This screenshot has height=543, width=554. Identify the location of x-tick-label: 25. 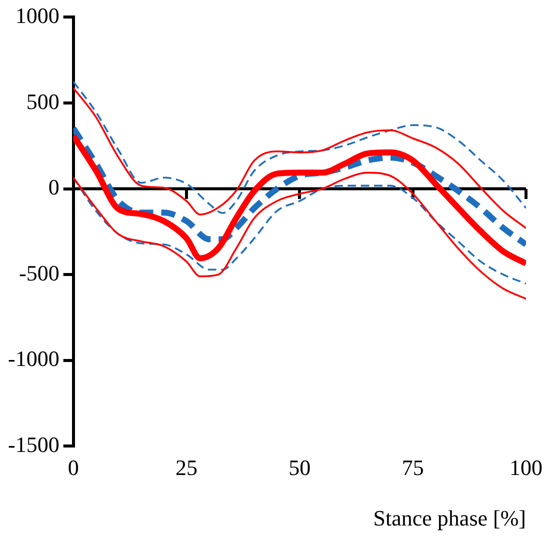
(186, 467).